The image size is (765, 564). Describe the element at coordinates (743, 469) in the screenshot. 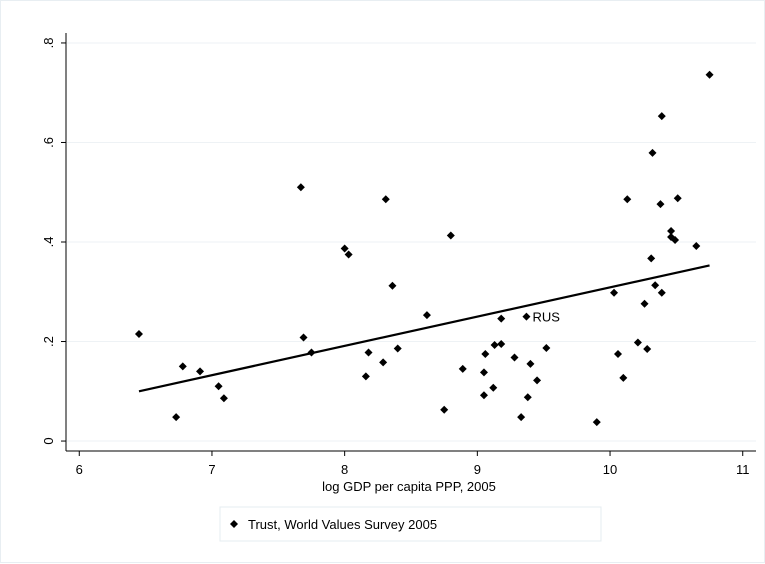

I see `x-tick-label: 11` at that location.